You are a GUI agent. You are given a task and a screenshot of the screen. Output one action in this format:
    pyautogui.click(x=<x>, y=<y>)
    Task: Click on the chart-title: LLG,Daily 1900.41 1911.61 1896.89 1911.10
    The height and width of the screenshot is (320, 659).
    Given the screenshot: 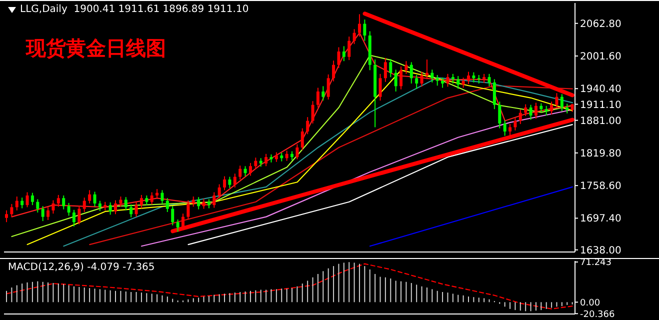 What is the action you would take?
    pyautogui.click(x=134, y=9)
    